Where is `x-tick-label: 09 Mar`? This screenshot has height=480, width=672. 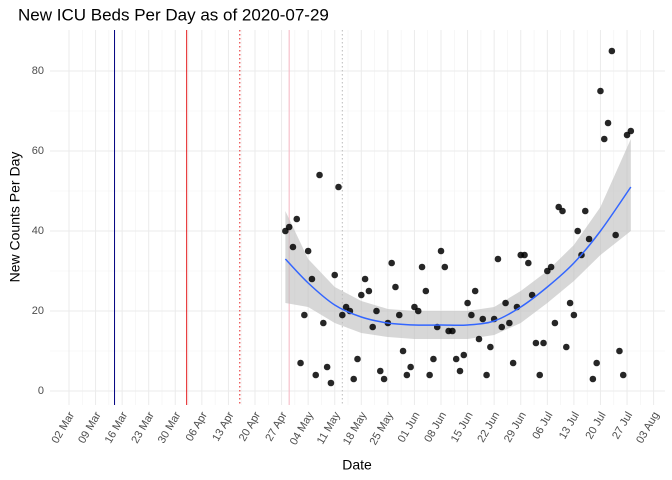 x-tick-label: 09 Mar is located at coordinates (90, 428).